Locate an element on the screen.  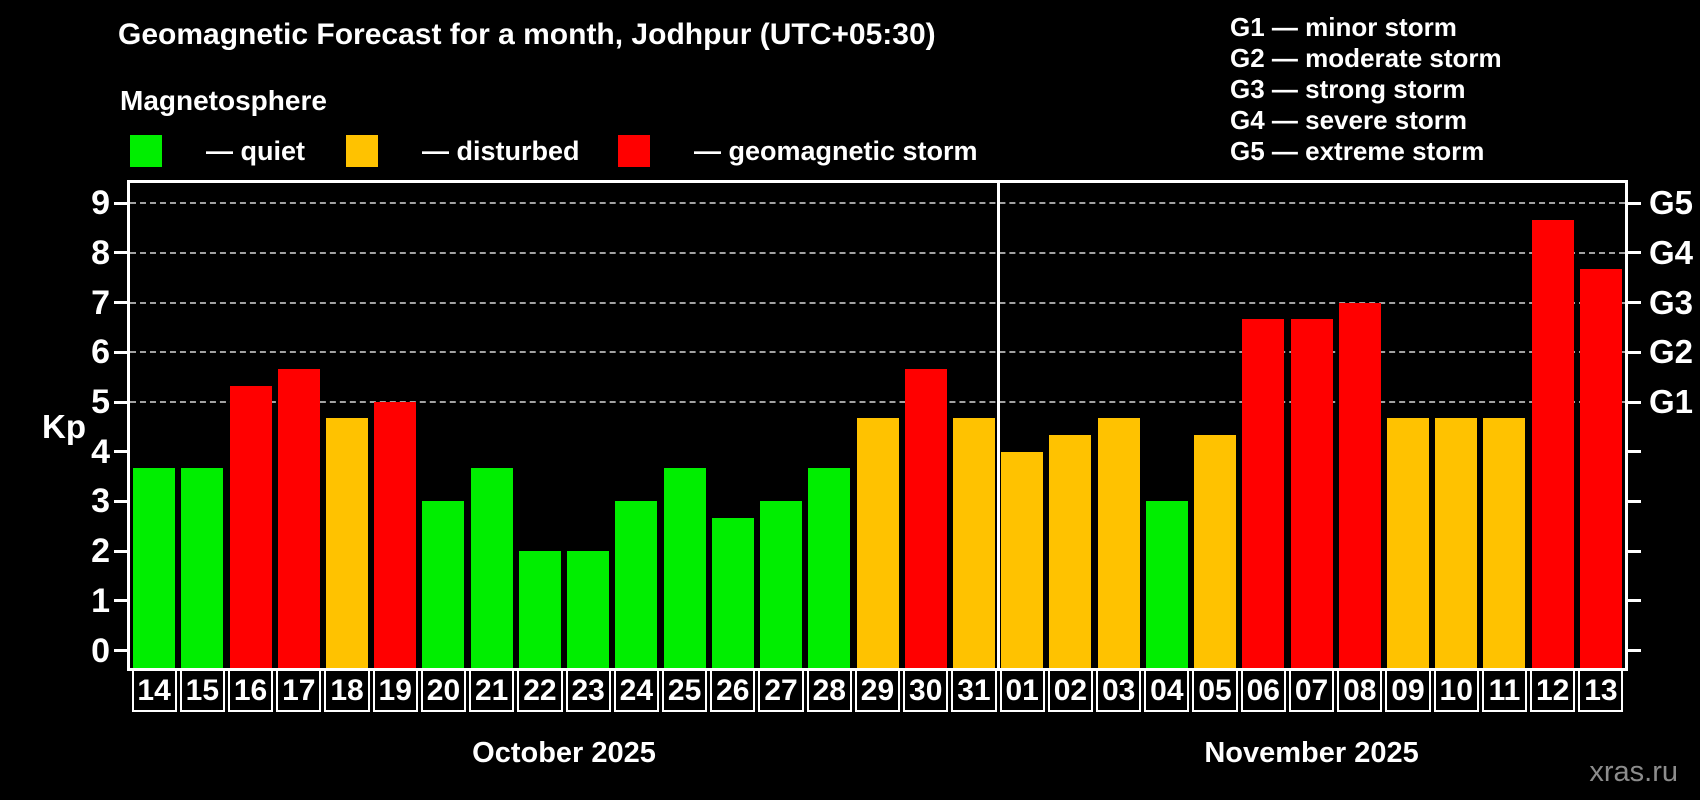
gridline-kp5 is located at coordinates (877, 402).